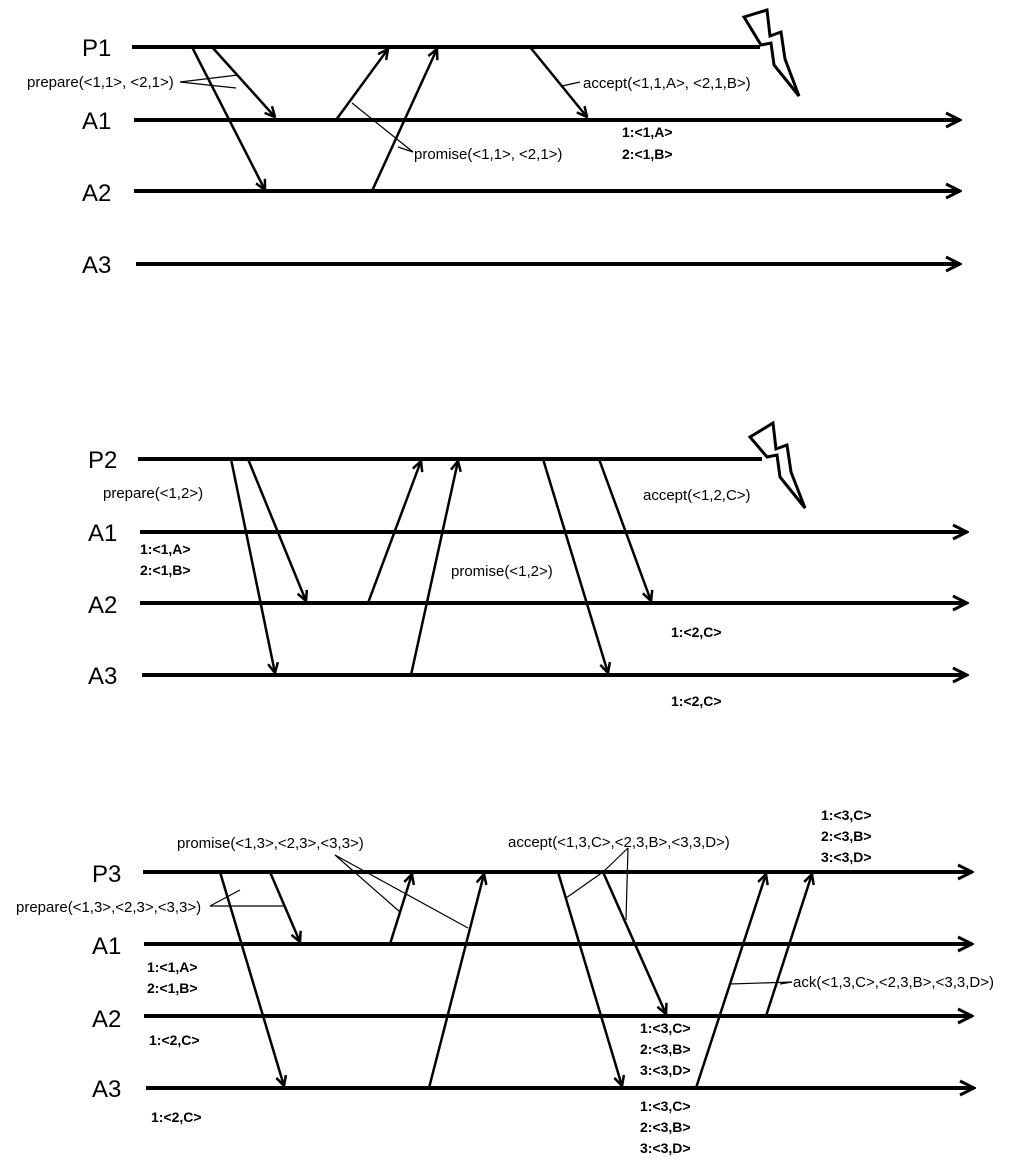 Image resolution: width=1020 pixels, height=1170 pixels. What do you see at coordinates (846, 857) in the screenshot?
I see `proposer-state-entry: 3:<3,D>` at bounding box center [846, 857].